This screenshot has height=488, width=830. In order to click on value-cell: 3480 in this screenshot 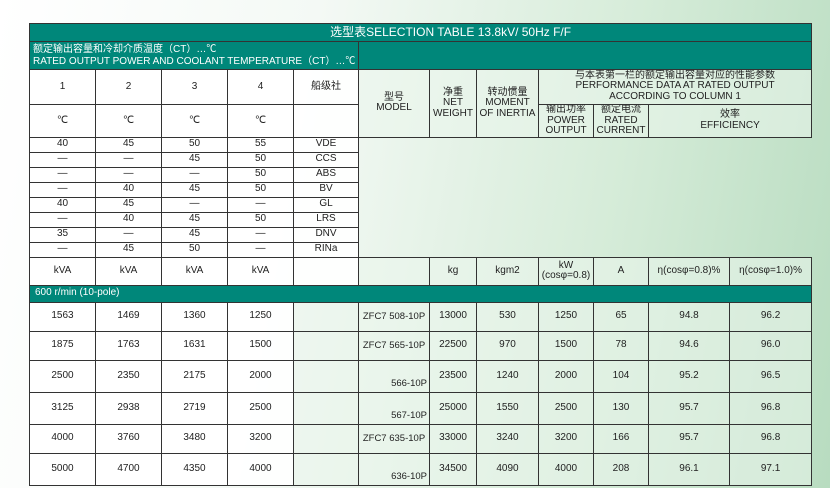, I will do `click(194, 438)`.